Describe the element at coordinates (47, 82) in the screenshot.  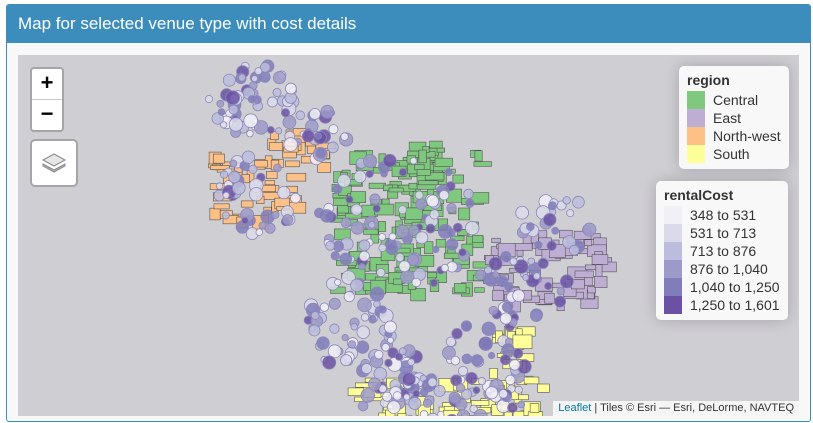
I see `zoom-in-button: +` at that location.